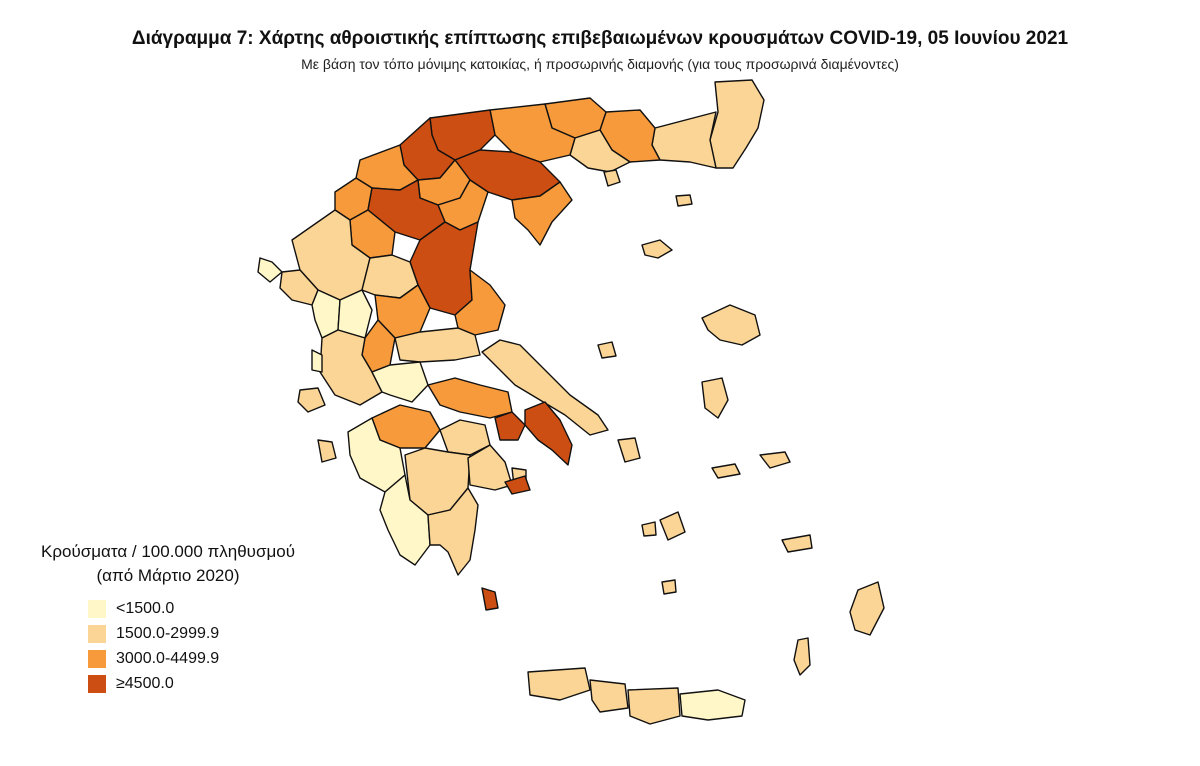 This screenshot has width=1200, height=766. Describe the element at coordinates (355, 314) in the screenshot. I see `region-arta` at that location.